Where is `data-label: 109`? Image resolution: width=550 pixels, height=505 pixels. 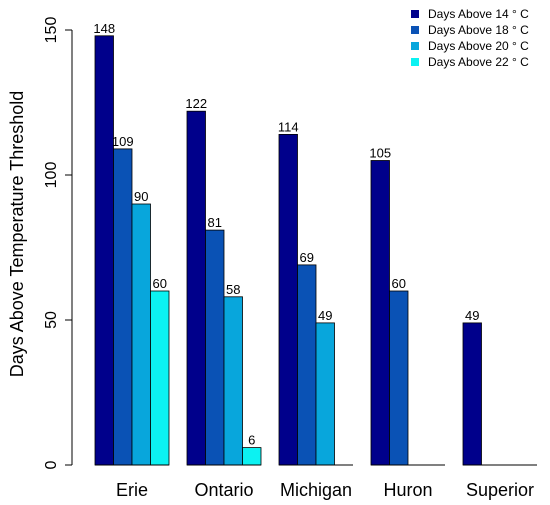 data-label: 109 is located at coordinates (123, 141).